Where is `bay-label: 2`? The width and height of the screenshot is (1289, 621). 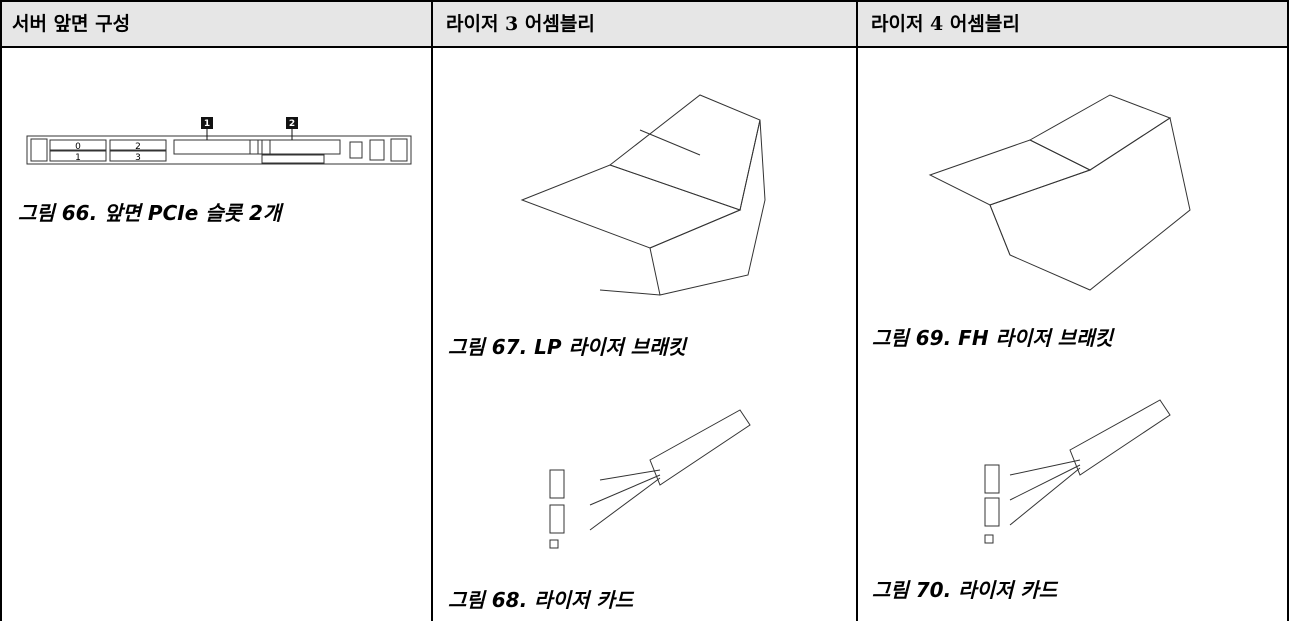
bay-label: 2 is located at coordinates (138, 147).